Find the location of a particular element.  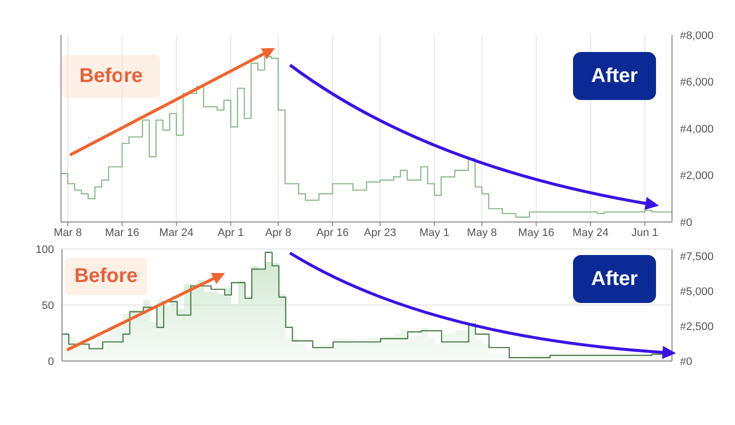

y2-tick-label: #2,500 is located at coordinates (697, 326).